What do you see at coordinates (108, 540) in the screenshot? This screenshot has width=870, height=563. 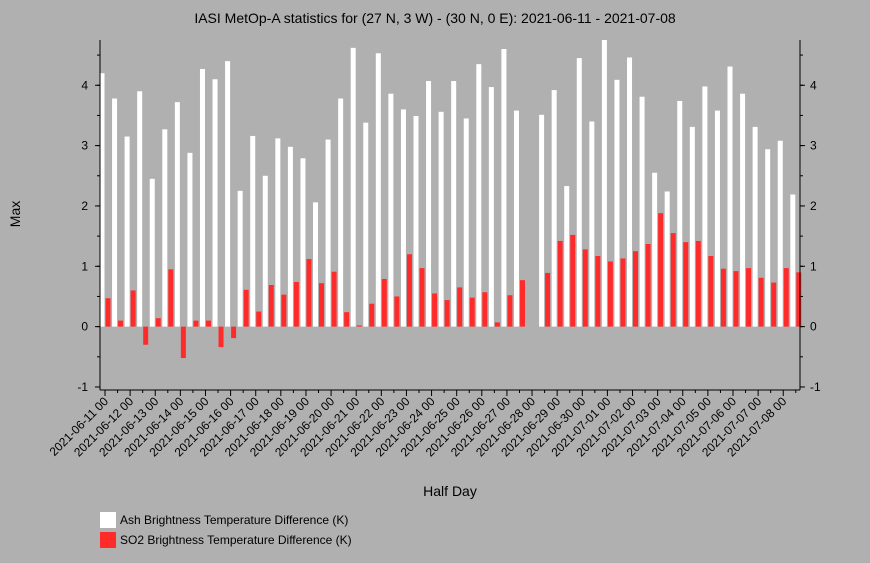 I see `legend-swatch-so2` at bounding box center [108, 540].